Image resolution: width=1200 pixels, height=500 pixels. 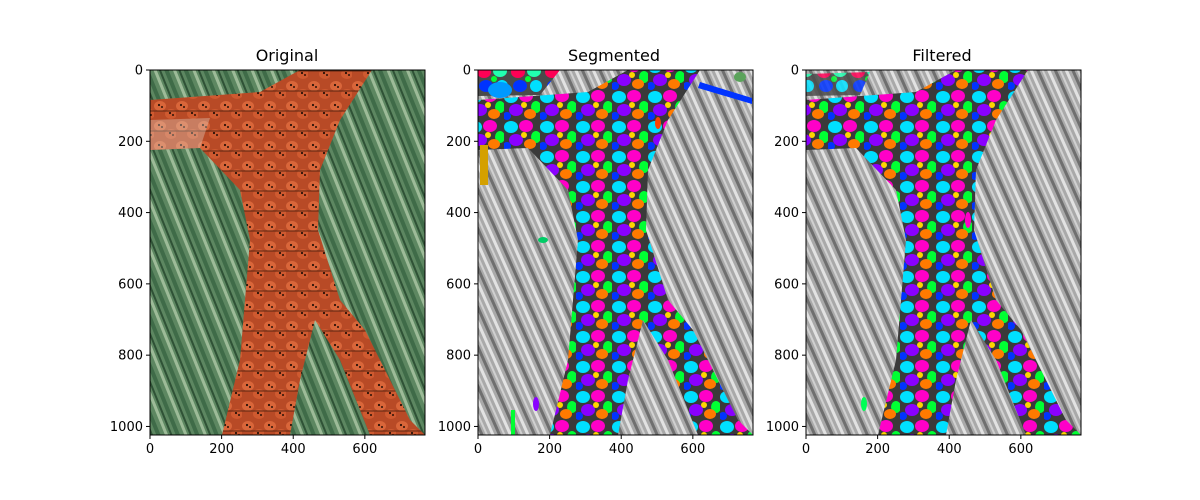 What do you see at coordinates (614, 55) in the screenshot?
I see `panel-title: Segmented` at bounding box center [614, 55].